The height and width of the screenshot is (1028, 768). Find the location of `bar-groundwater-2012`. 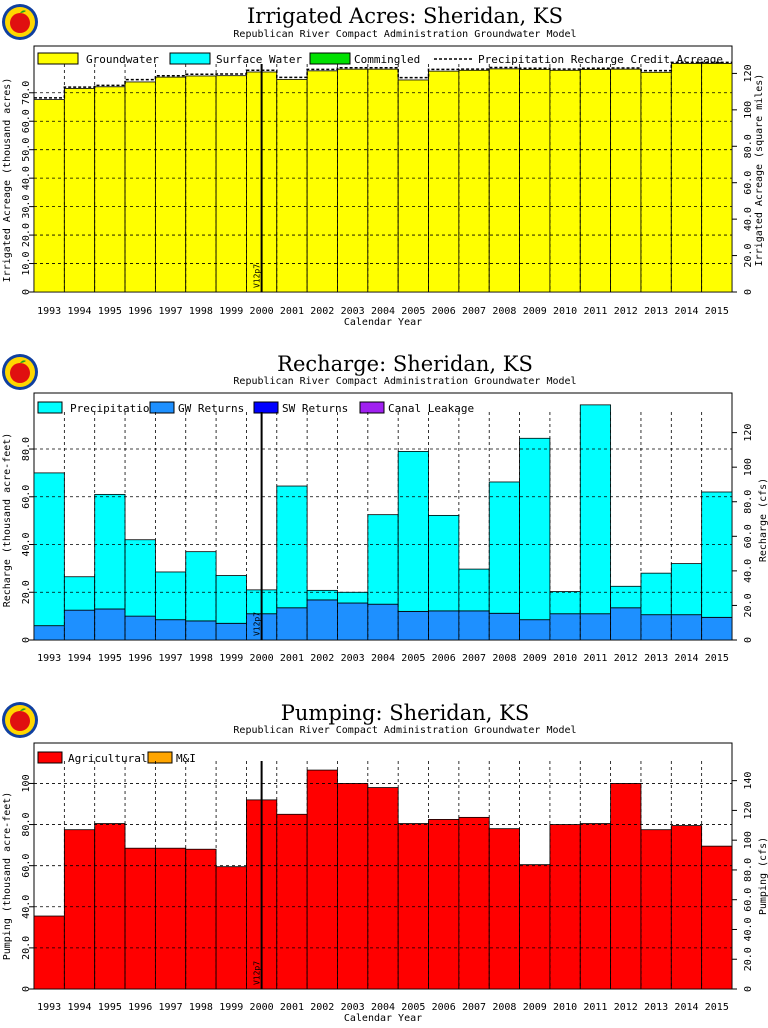

bar-groundwater-2012 is located at coordinates (626, 180).